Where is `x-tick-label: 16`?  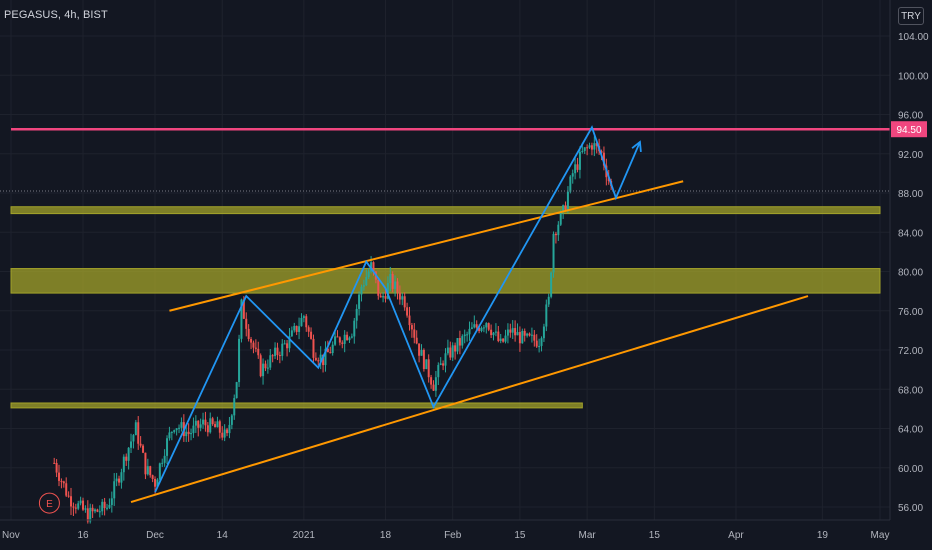 x-tick-label: 16 is located at coordinates (83, 535).